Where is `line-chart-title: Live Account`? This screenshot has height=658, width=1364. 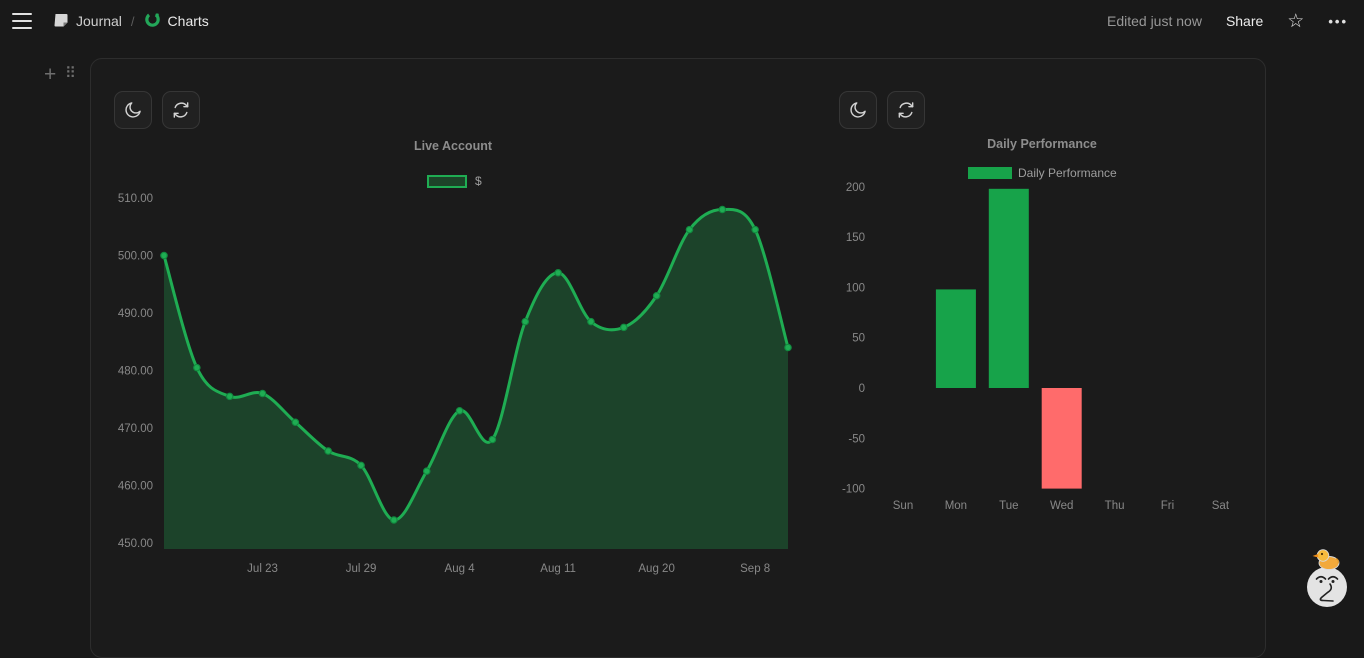
line-chart-title: Live Account is located at coordinates (453, 146).